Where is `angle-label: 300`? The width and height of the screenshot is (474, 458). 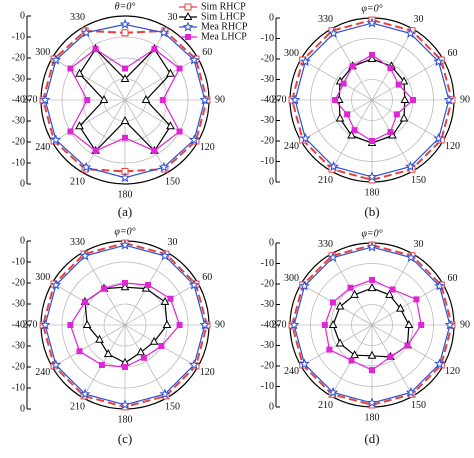 angle-label: 300 is located at coordinates (291, 53).